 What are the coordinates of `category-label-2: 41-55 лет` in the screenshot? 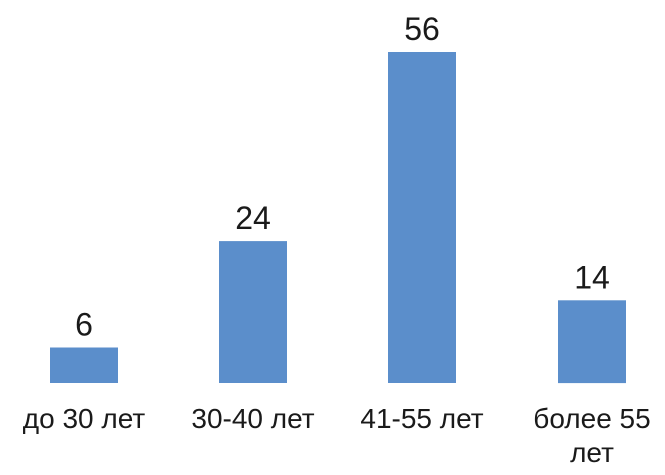 It's located at (421, 418).